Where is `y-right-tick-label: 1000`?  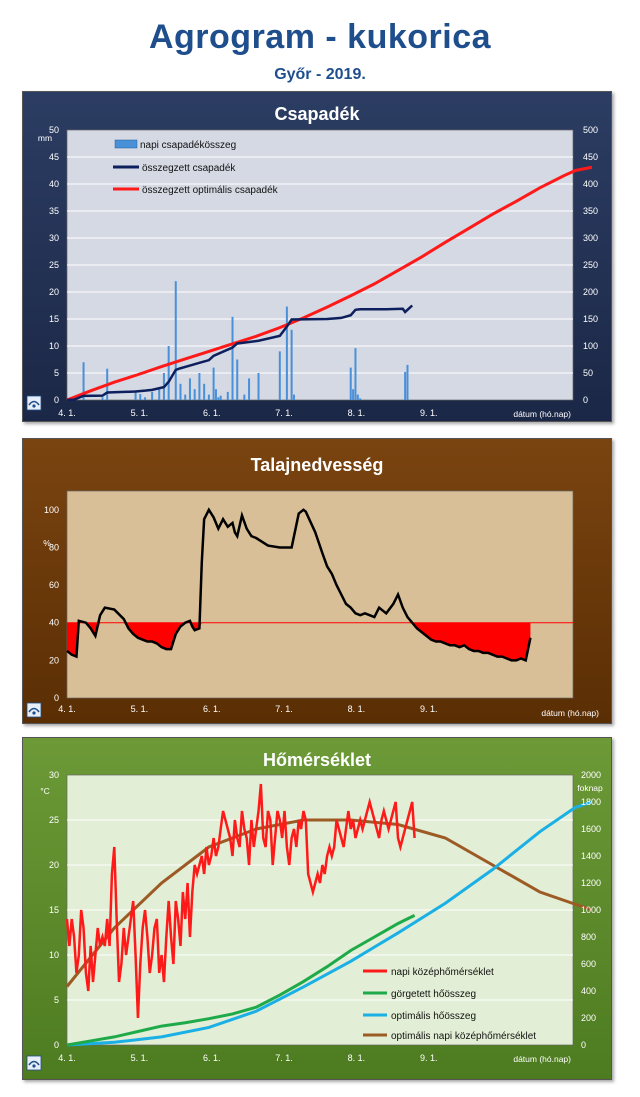
y-right-tick-label: 1000 is located at coordinates (591, 910).